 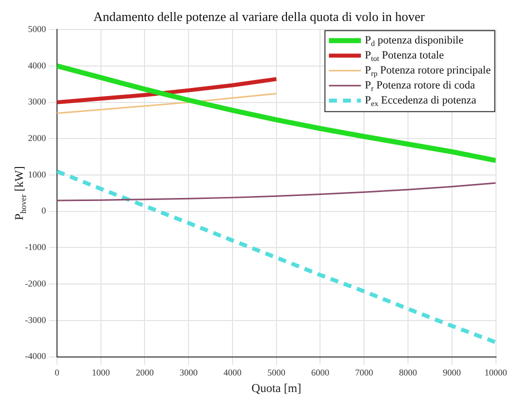 What do you see at coordinates (259, 16) in the screenshot?
I see `chart-title: Andamento delle potenze al variare della quota di volo in hover` at bounding box center [259, 16].